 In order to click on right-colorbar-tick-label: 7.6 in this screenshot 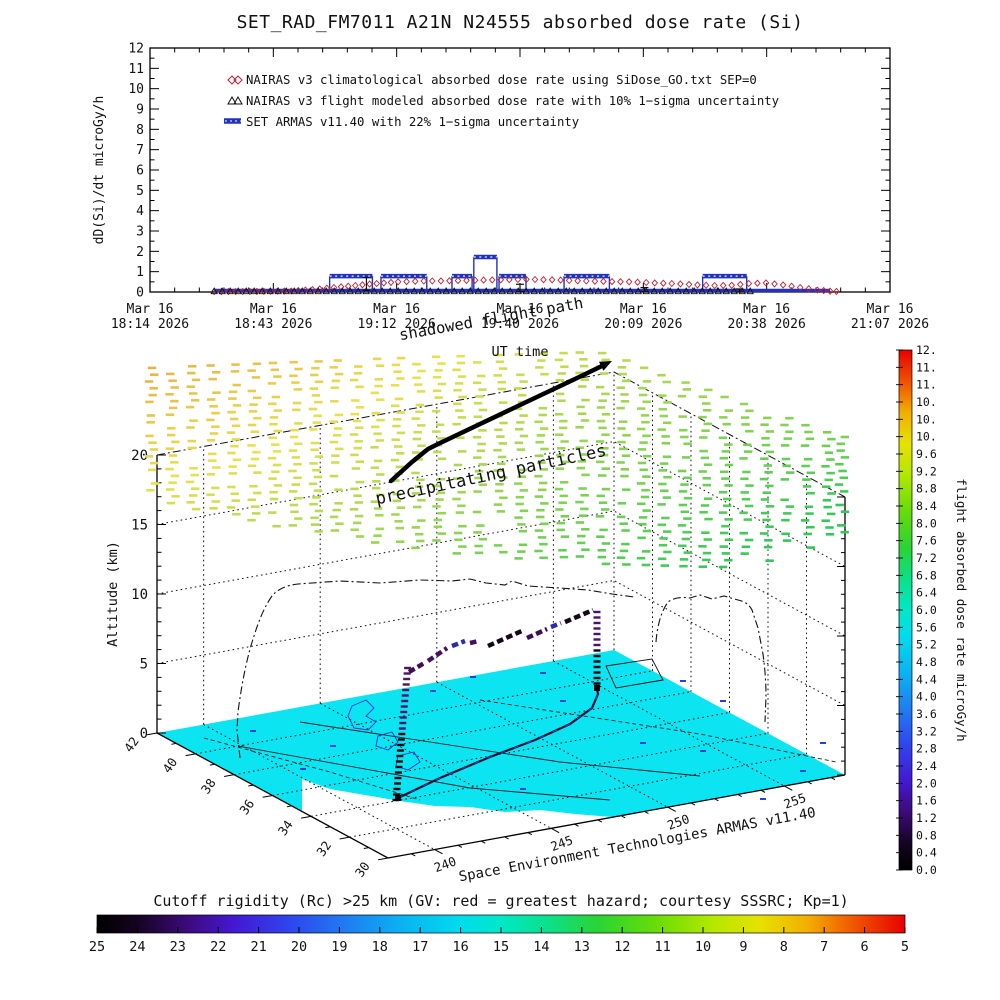, I will do `click(926, 541)`.